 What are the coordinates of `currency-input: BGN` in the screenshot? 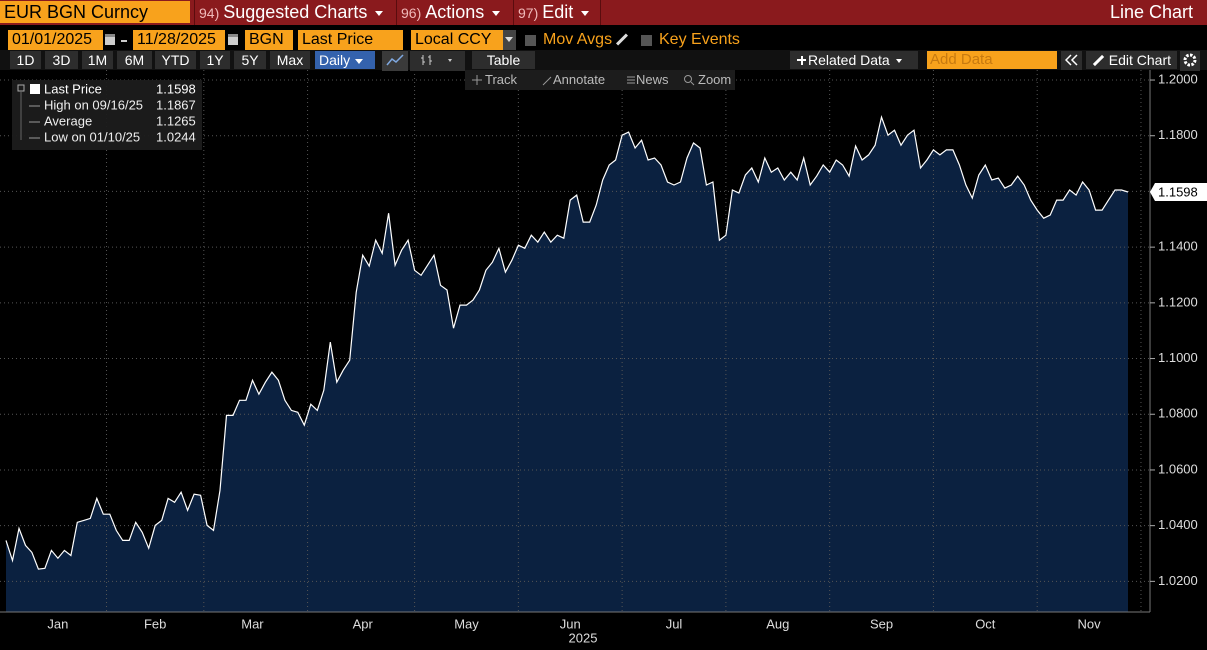 It's located at (269, 40).